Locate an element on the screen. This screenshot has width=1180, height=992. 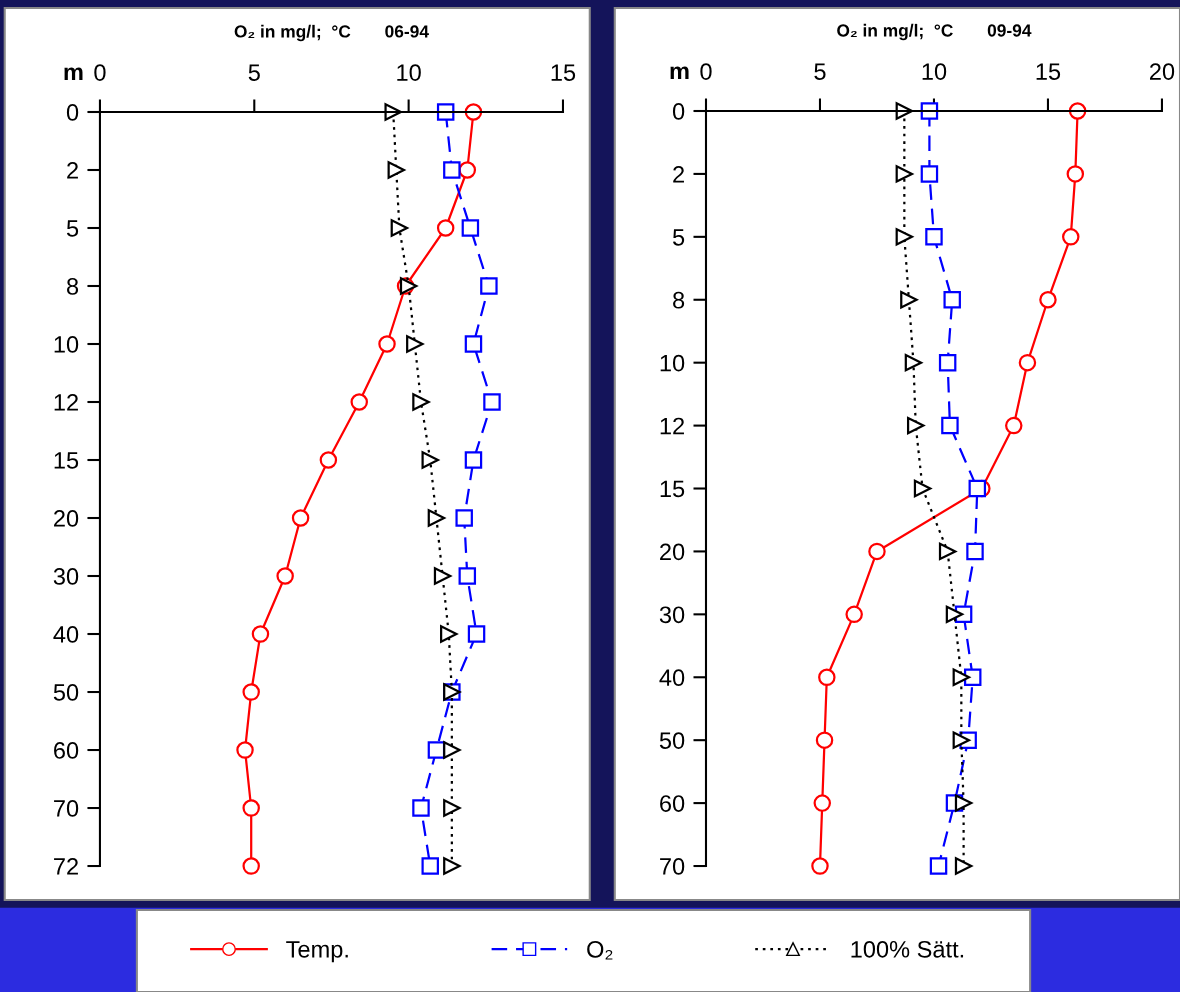
legend-label: Temp. is located at coordinates (317, 952).